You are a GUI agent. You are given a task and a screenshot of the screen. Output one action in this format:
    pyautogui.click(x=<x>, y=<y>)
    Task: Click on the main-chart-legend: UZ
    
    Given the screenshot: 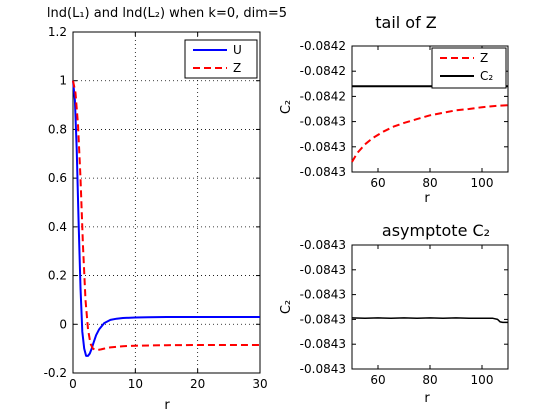 What is the action you would take?
    pyautogui.click(x=221, y=59)
    